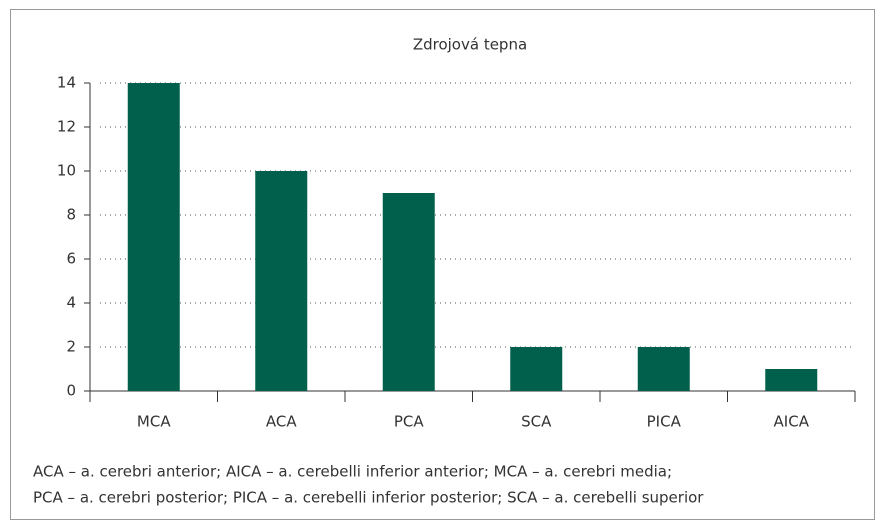 This screenshot has height=527, width=885. Describe the element at coordinates (470, 45) in the screenshot. I see `chart-title: Zdrojová tepna` at that location.